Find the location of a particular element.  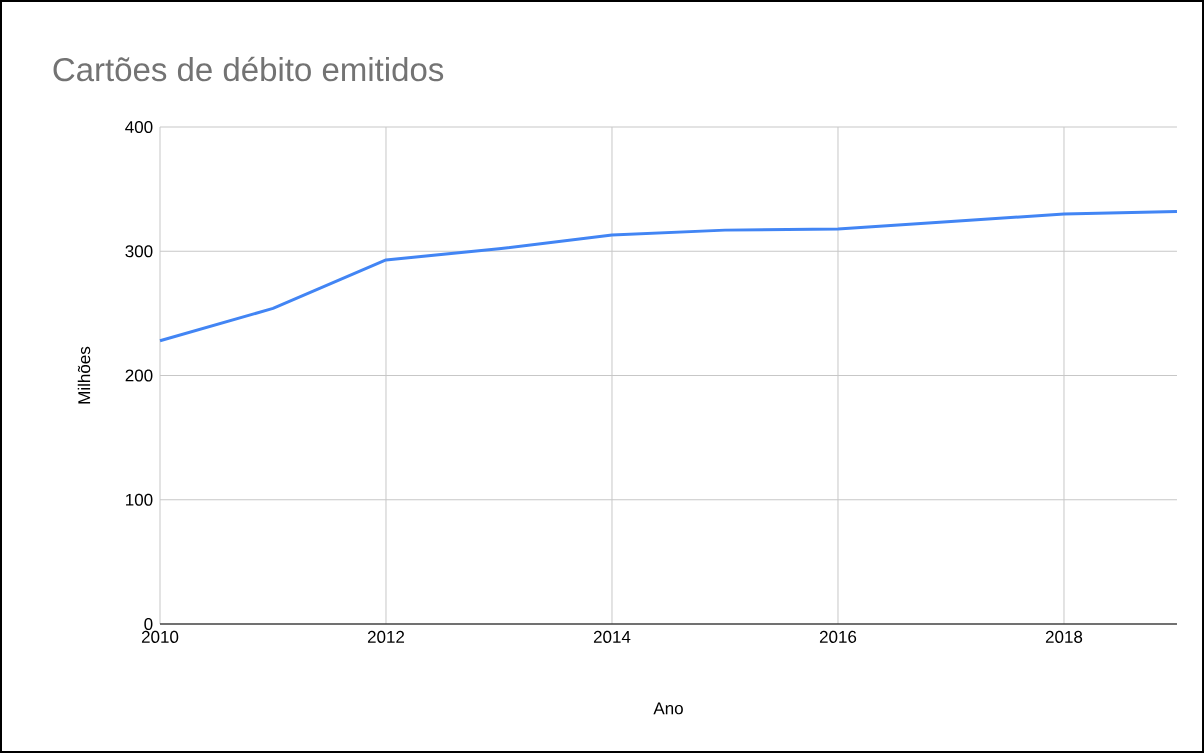

x-tick-label: 2010 is located at coordinates (160, 636).